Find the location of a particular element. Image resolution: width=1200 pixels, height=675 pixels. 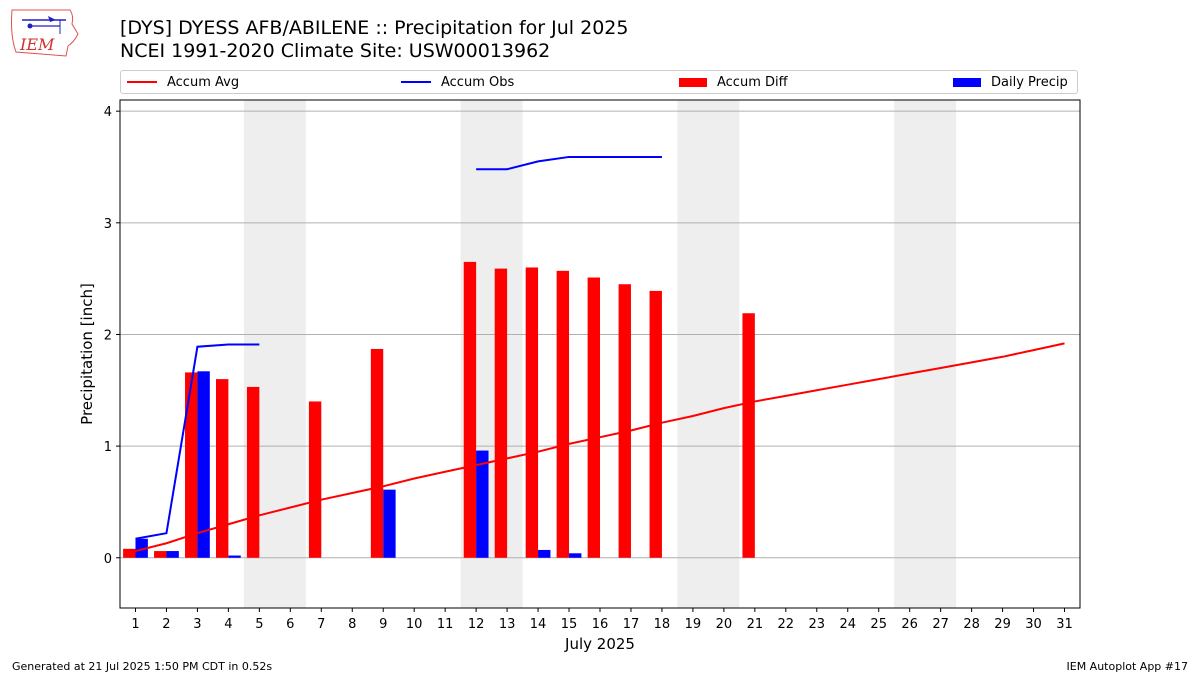

x-tick-label: 16 is located at coordinates (600, 624).